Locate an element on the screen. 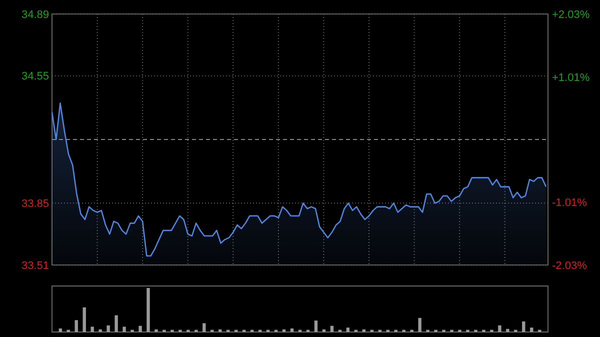  y2-tick-label: +1.01% is located at coordinates (571, 78).